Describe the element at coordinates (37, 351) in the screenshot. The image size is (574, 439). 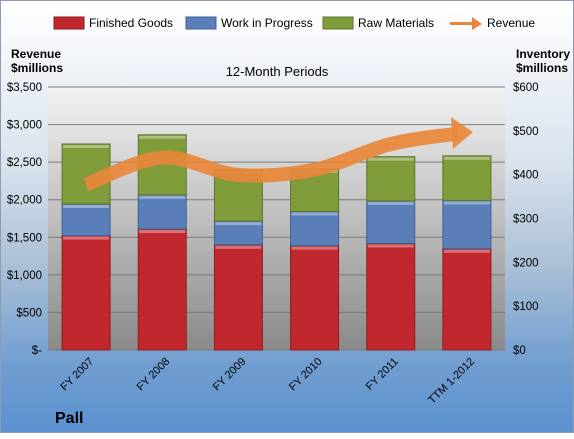
I see `left-tick-label: $-` at that location.